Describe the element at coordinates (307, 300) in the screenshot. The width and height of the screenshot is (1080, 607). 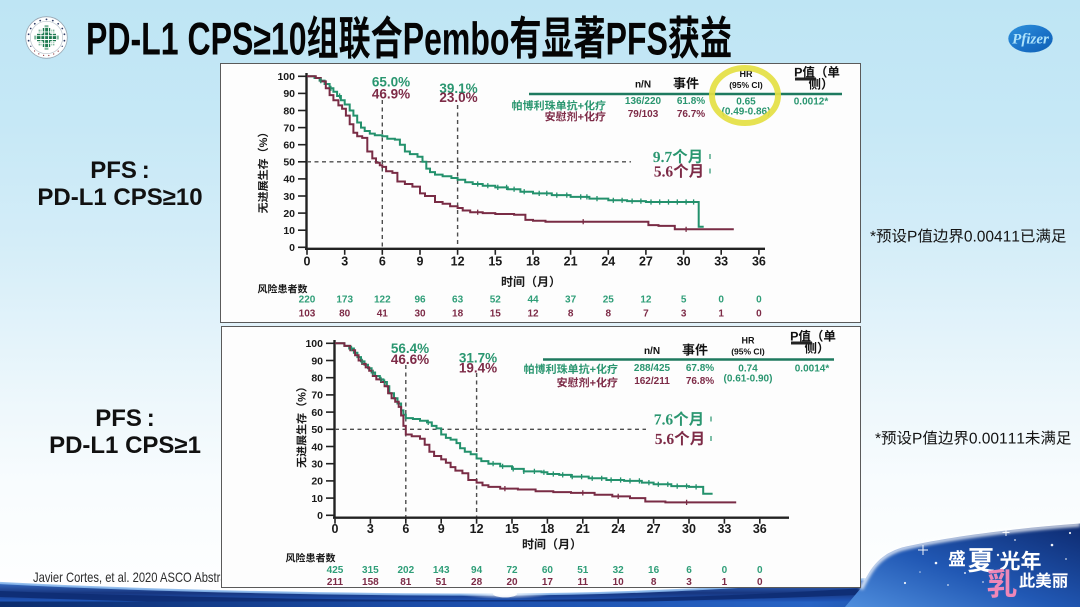
I see `svg-text: 220` at that location.